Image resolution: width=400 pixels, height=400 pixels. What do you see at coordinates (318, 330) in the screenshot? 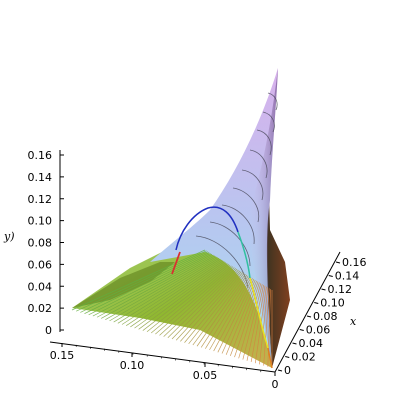
I see `x-tick-label: 0.06` at bounding box center [318, 330].